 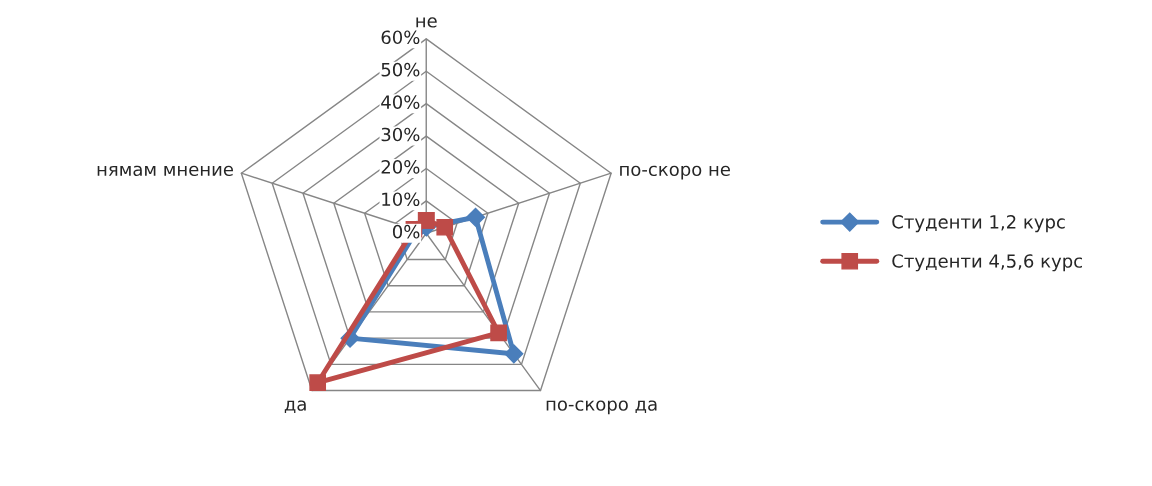 What do you see at coordinates (400, 134) in the screenshot?
I see `y-tick-label: 30%` at bounding box center [400, 134].